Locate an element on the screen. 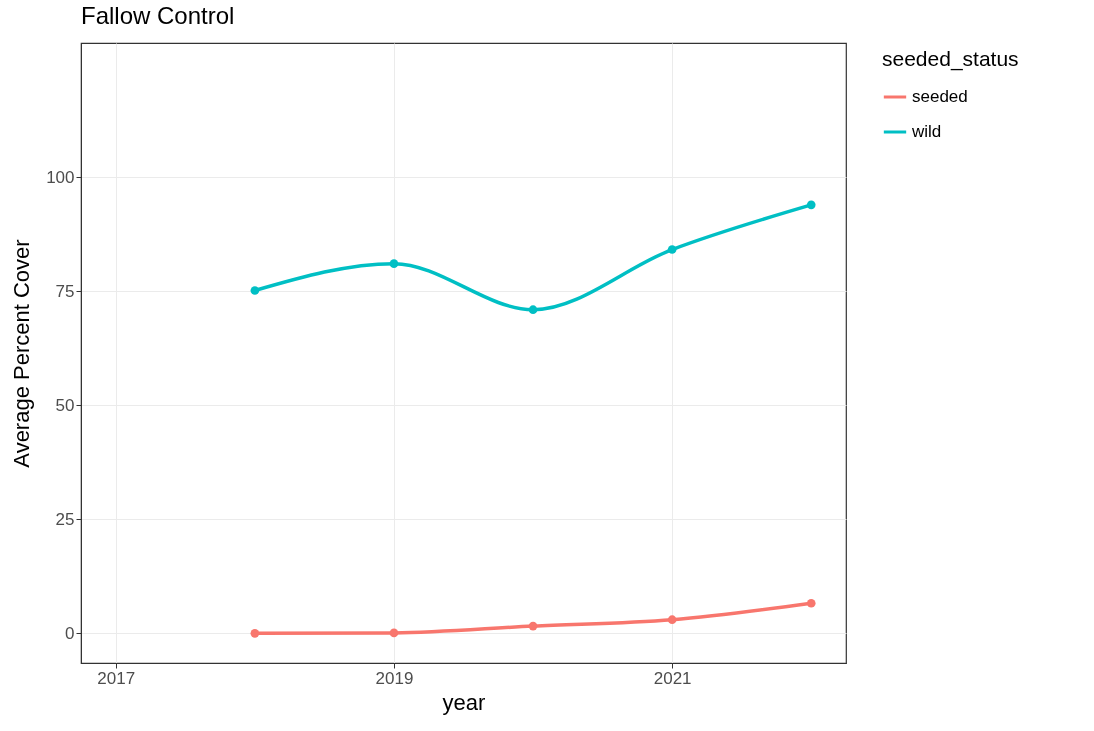 This screenshot has width=1094, height=731. x-tick-label: 2017 is located at coordinates (116, 678).